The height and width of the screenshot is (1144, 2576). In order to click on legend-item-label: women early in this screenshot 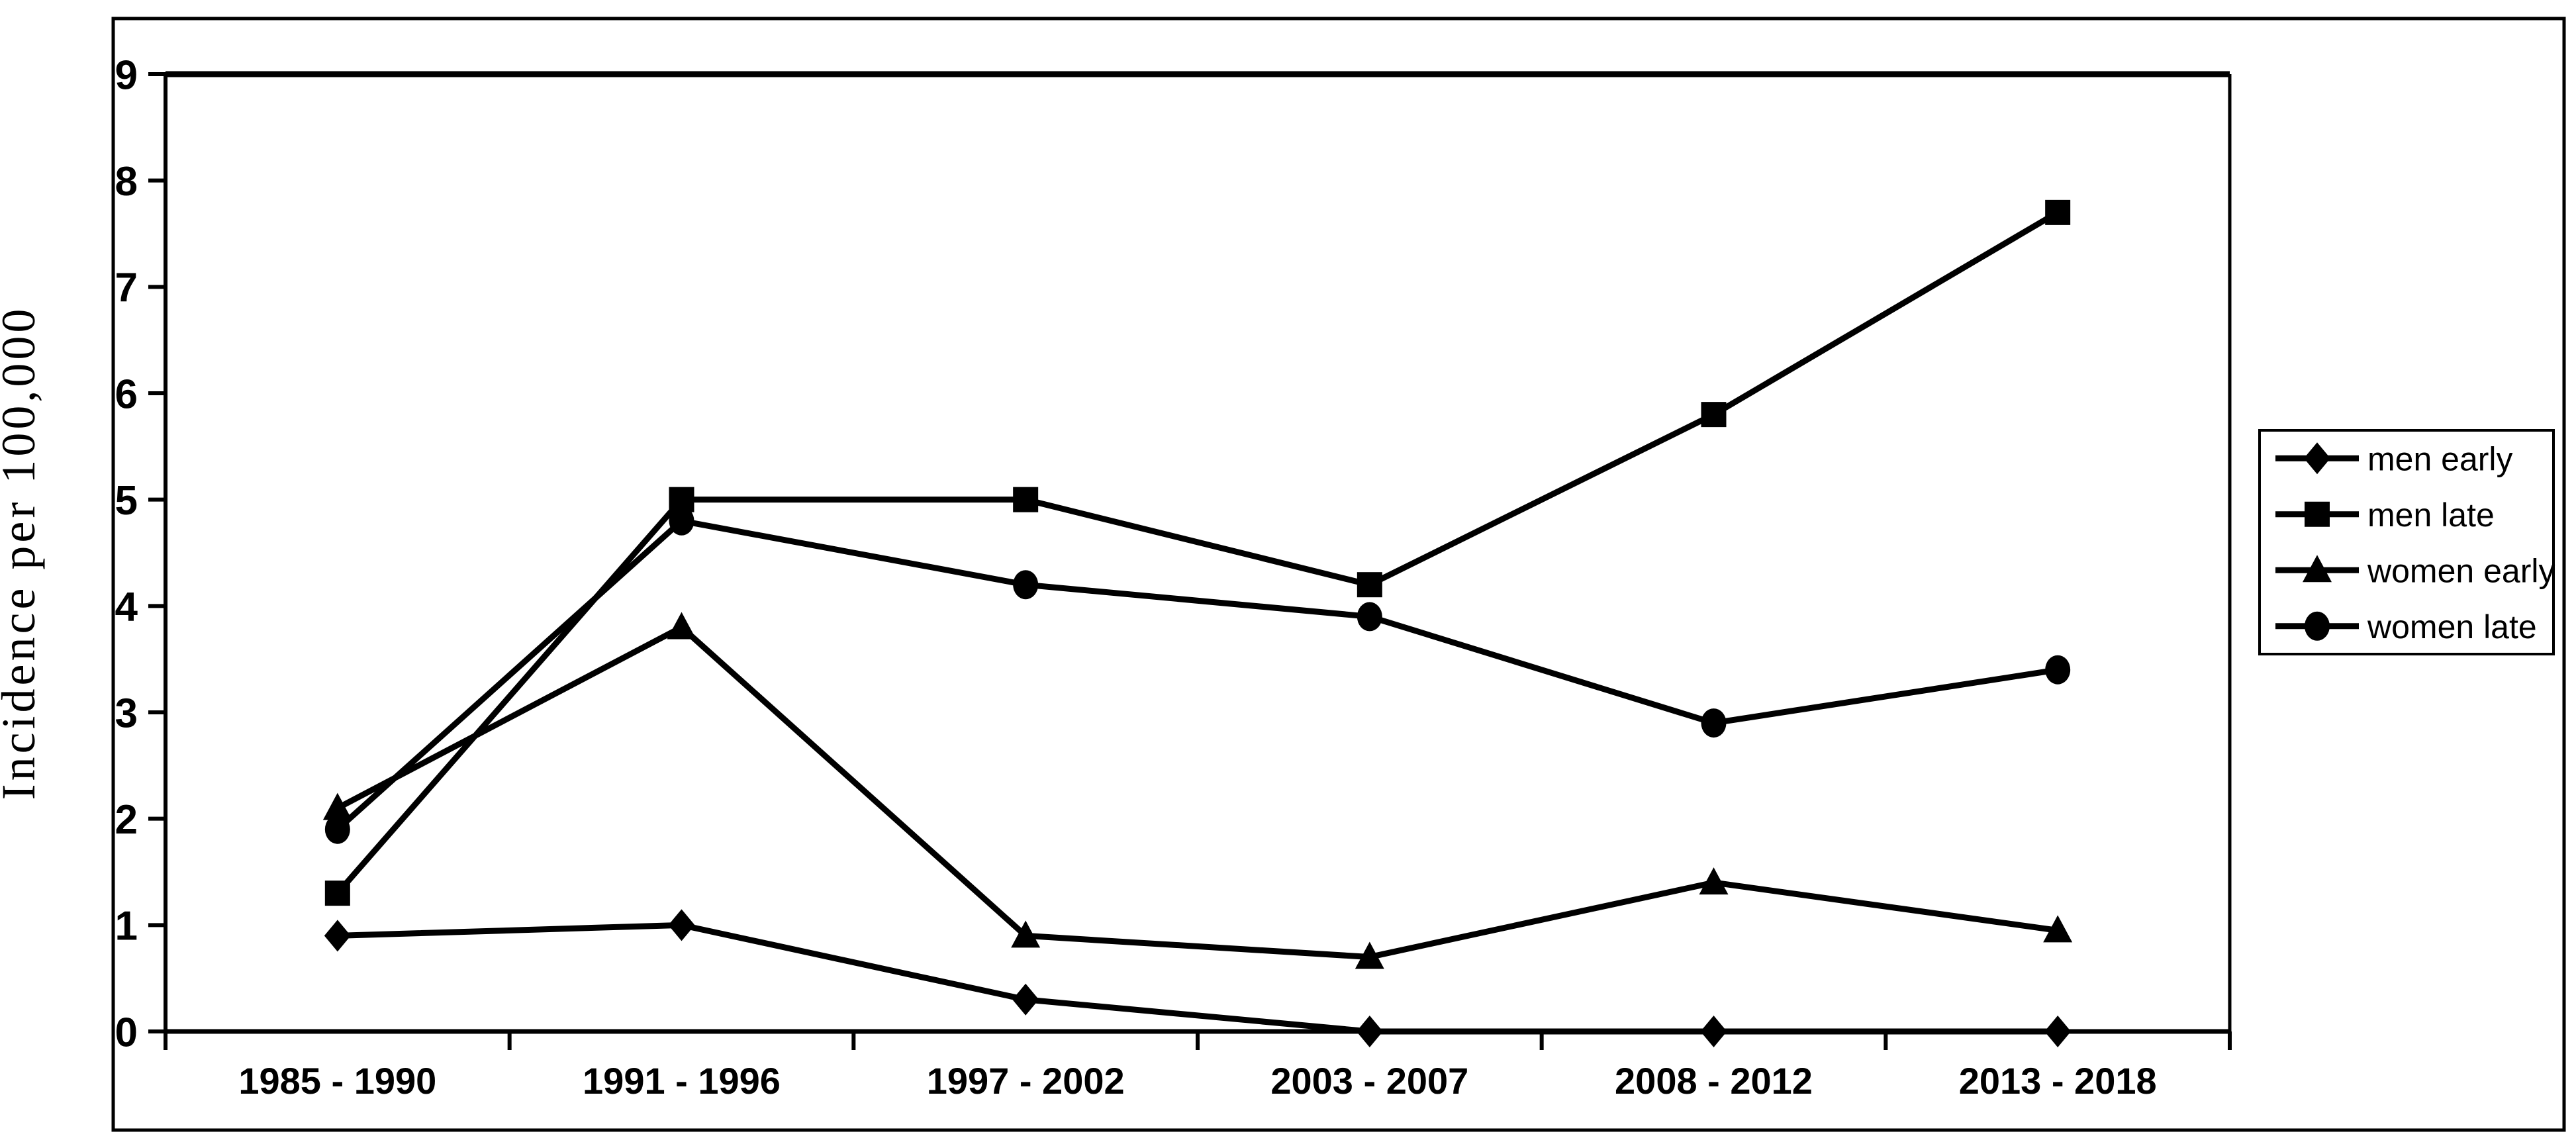, I will do `click(2461, 570)`.